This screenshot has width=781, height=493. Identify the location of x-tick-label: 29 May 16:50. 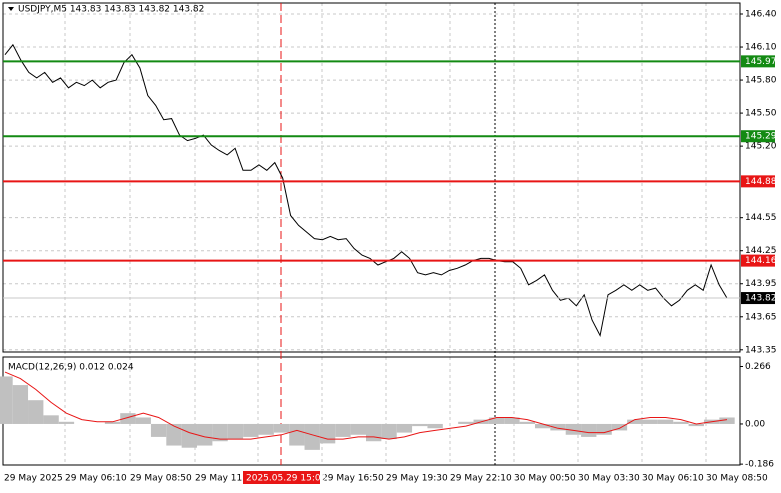
(353, 479).